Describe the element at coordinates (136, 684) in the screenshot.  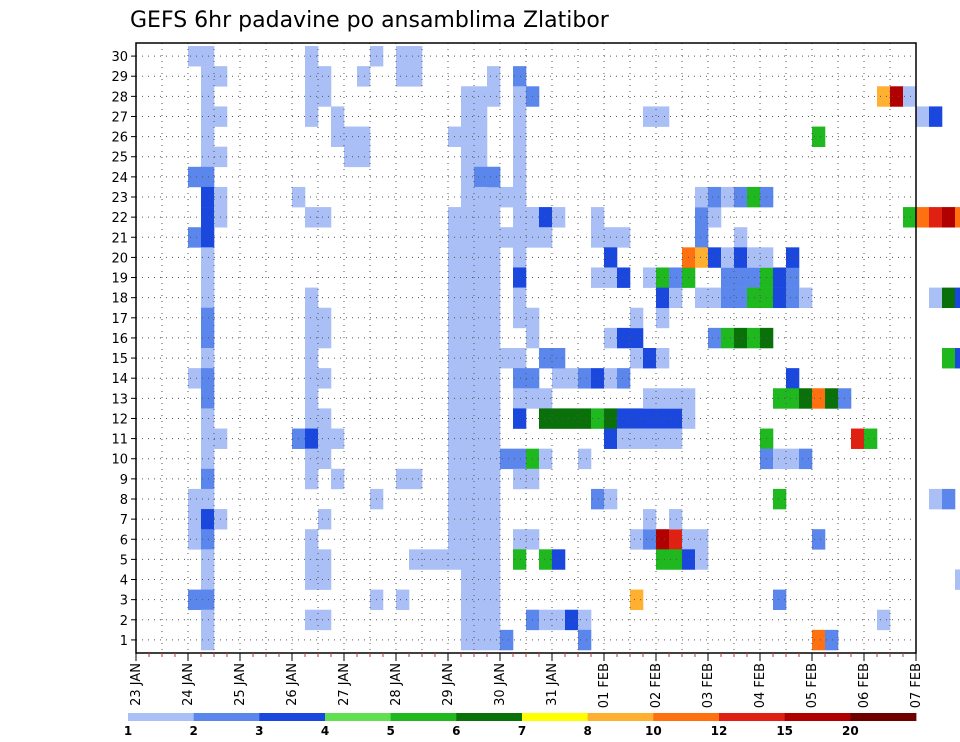
I see `x-tick-label: 23 JAN` at that location.